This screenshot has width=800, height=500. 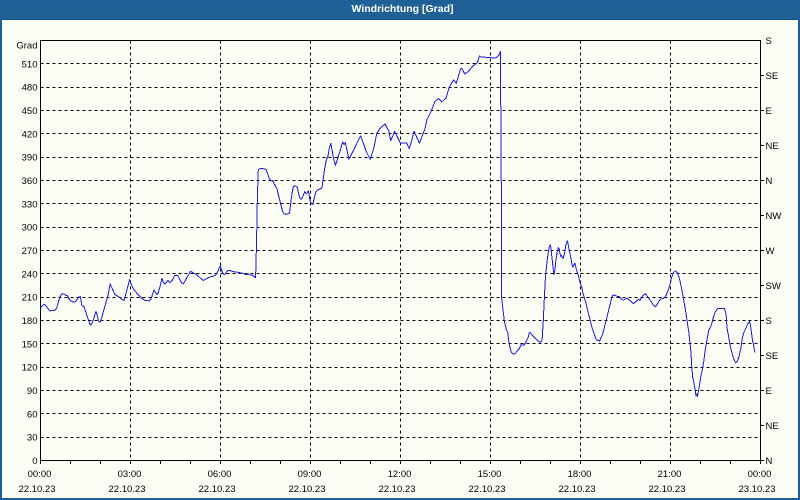 What do you see at coordinates (26, 46) in the screenshot?
I see `svg-text: Grad` at bounding box center [26, 46].